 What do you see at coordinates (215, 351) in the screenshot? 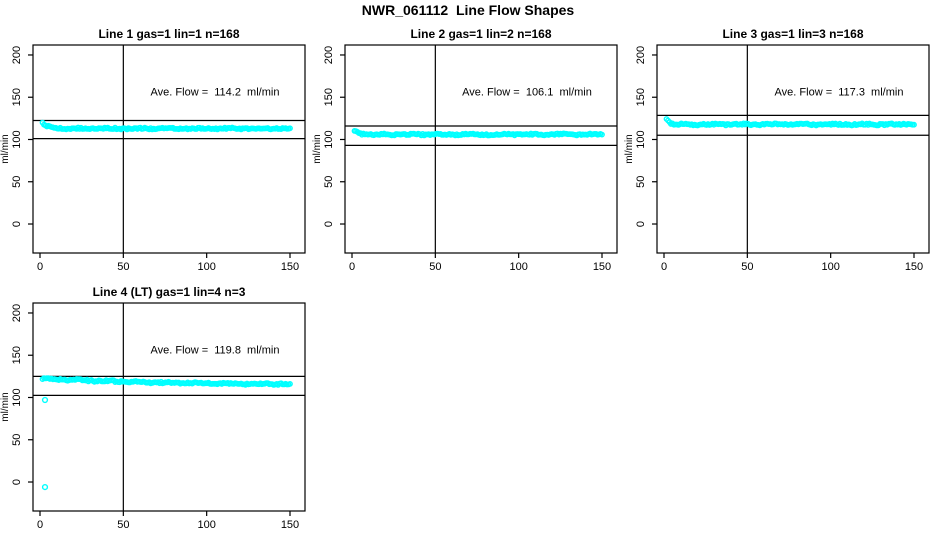
I see `ave-flow-annotation: Ave. Flow = 119.8 ml/min` at bounding box center [215, 351].